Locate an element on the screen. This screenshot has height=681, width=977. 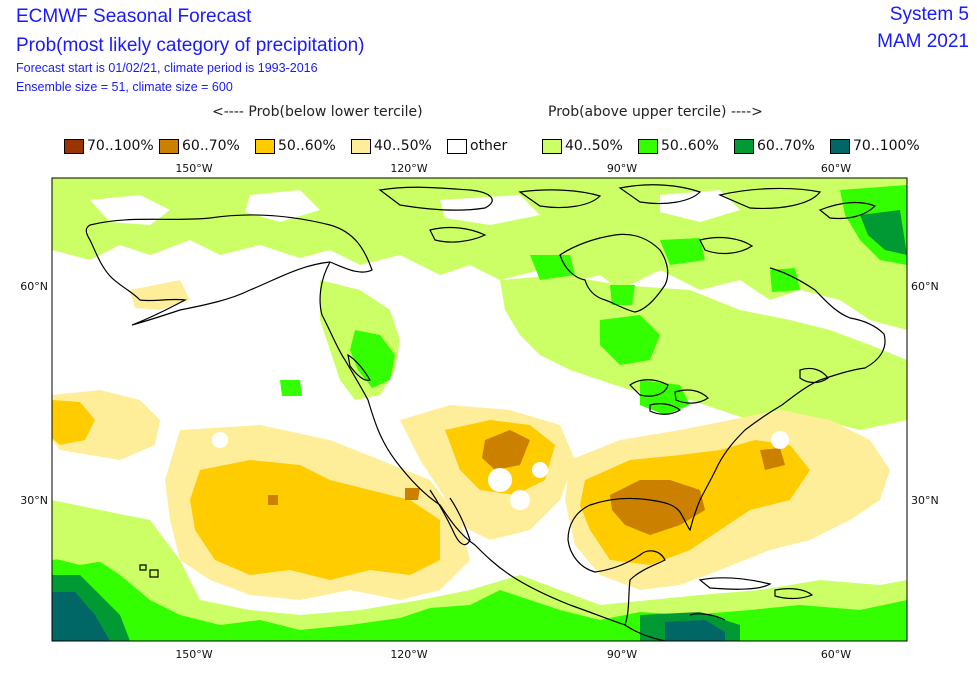
above-tercile-heading: Prob(above upper tercile) ----> is located at coordinates (655, 112).